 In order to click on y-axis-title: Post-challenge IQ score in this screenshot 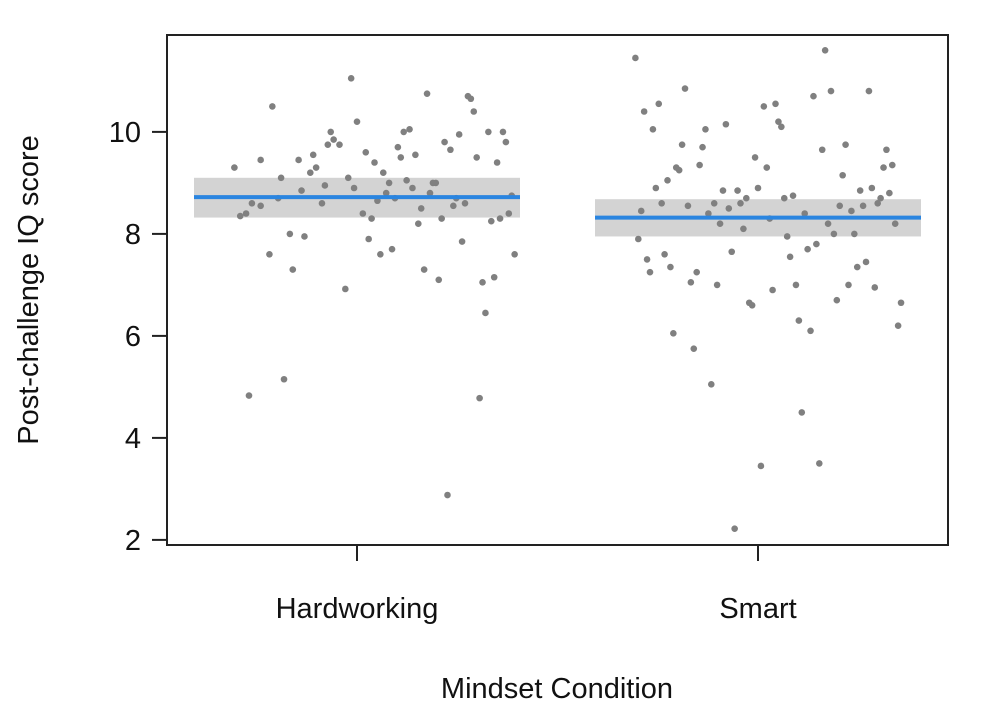, I will do `click(29, 289)`.